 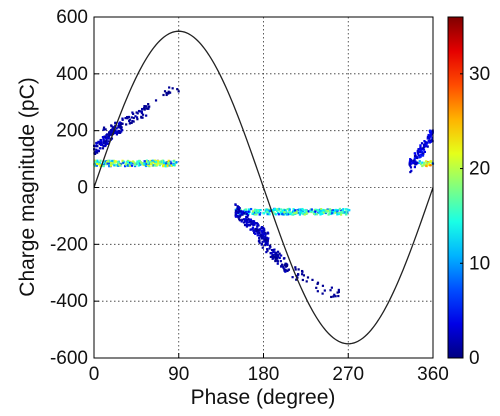 What do you see at coordinates (479, 74) in the screenshot?
I see `colorbar-tick-label: 30` at bounding box center [479, 74].